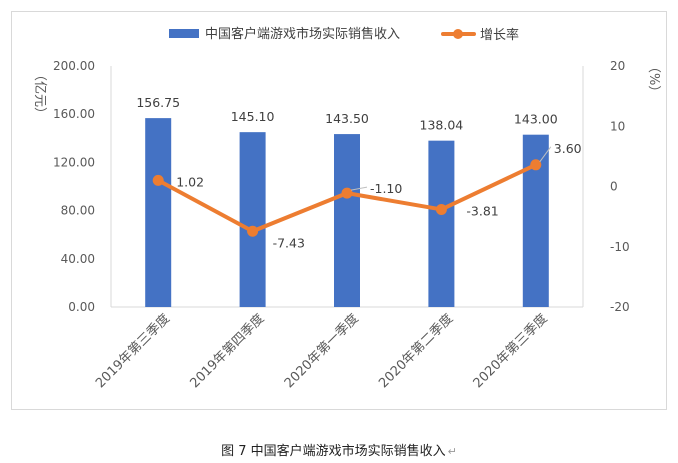  I want to click on legend-label-bar: 中国客户端游戏市场实际销售收入, so click(302, 34).